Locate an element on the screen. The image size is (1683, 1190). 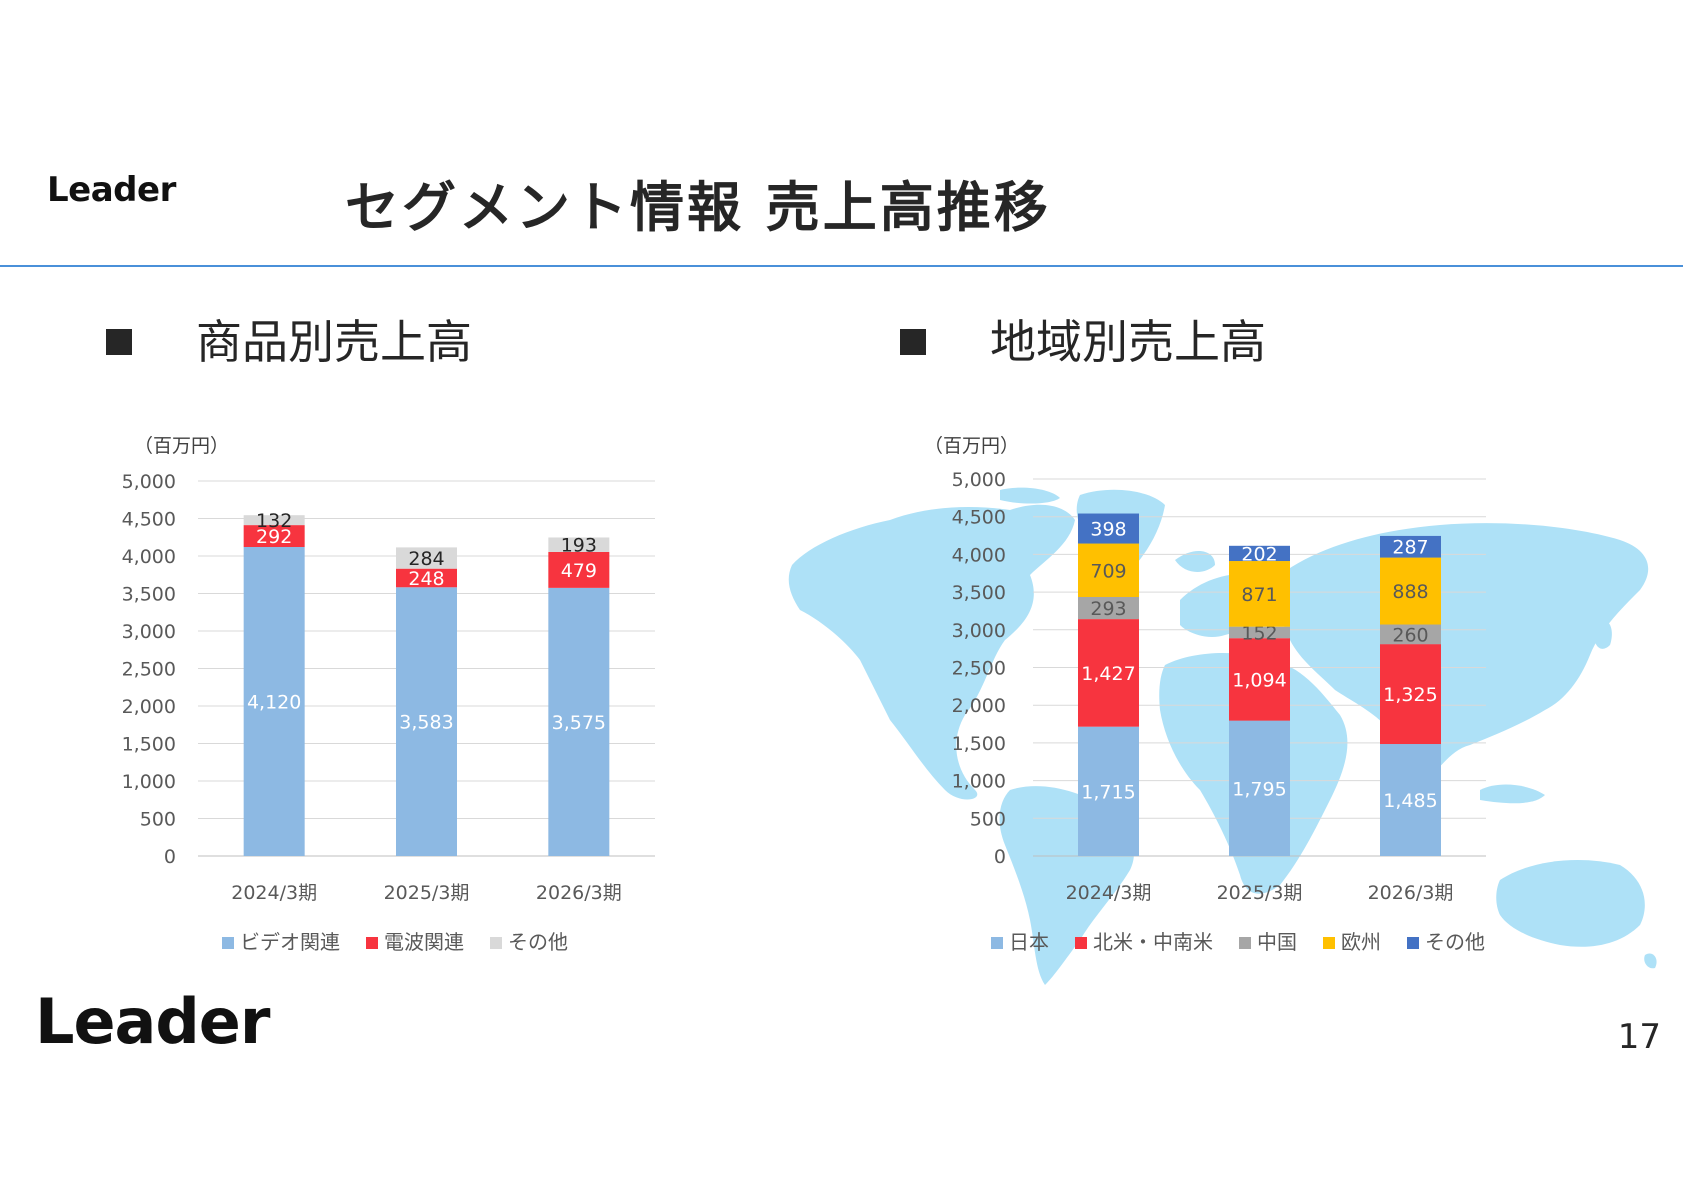
data-label: 1,715 is located at coordinates (1108, 792).